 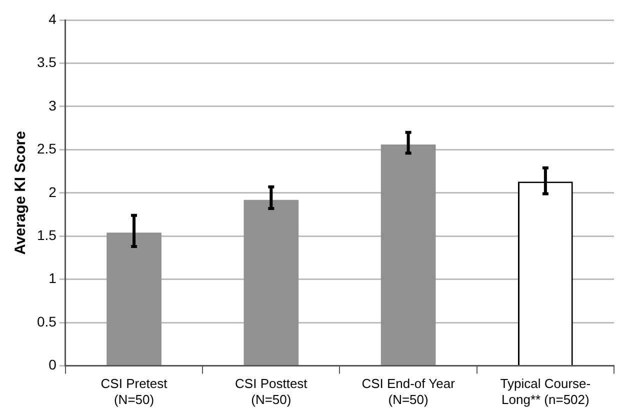 I want to click on x-tick-label: CSI Posttest (N=50), so click(x=271, y=391).